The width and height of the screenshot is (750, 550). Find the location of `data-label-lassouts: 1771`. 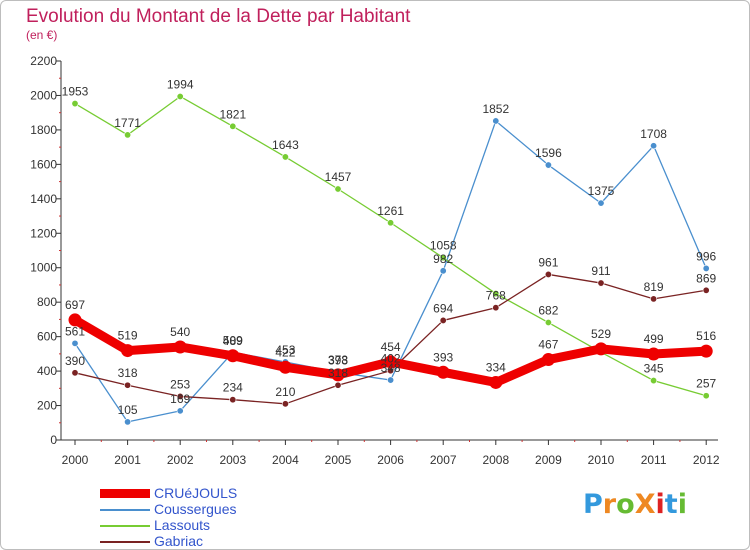

data-label-lassouts: 1771 is located at coordinates (127, 123).